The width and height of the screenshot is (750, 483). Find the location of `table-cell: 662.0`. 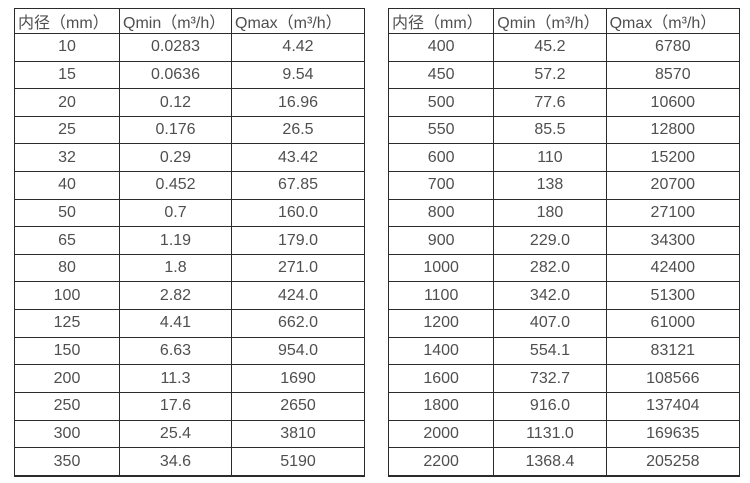

table-cell: 662.0 is located at coordinates (298, 323).